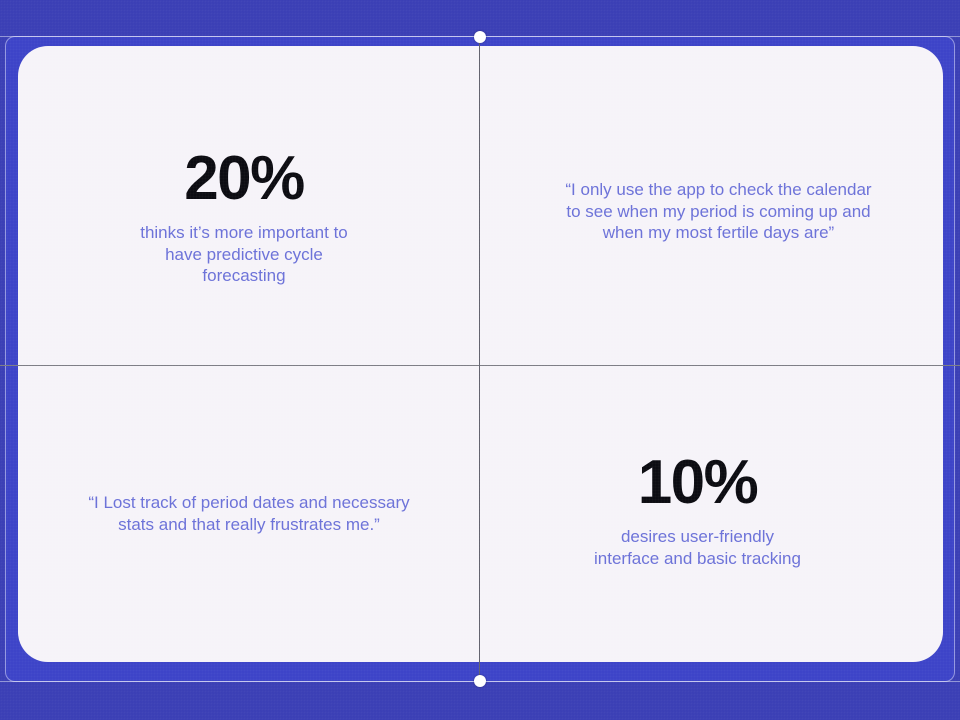 The height and width of the screenshot is (720, 960). What do you see at coordinates (480, 37) in the screenshot?
I see `line-handle-top` at bounding box center [480, 37].